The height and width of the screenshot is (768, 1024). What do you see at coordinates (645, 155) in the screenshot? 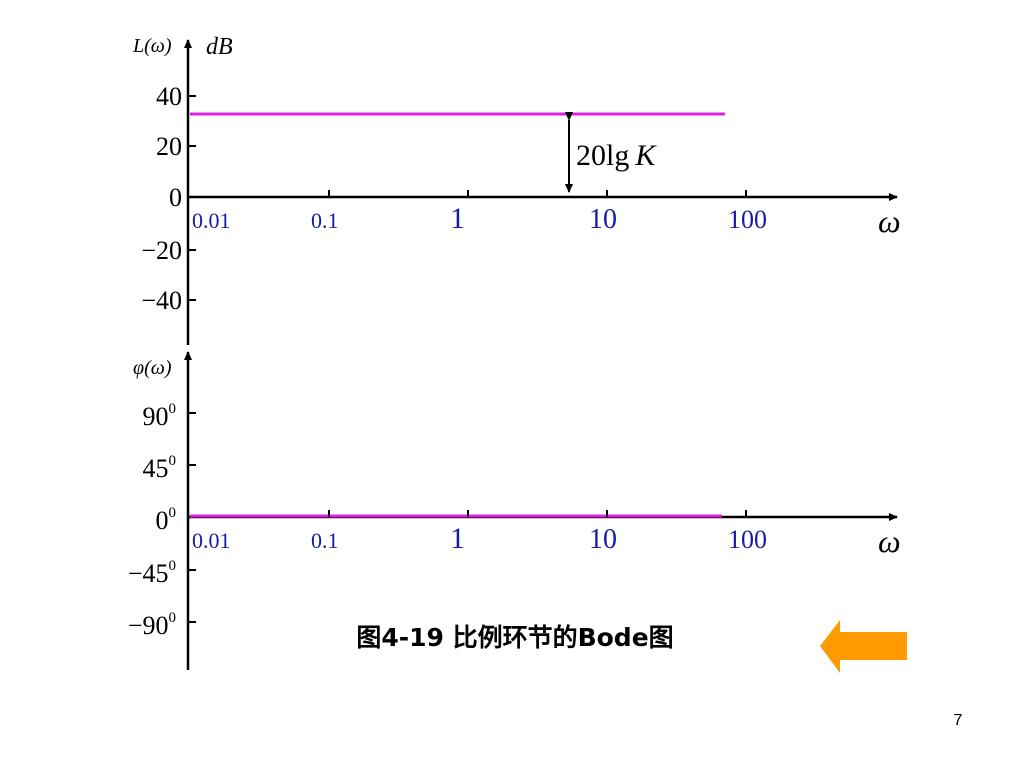
I see `annotation-symbol: K` at bounding box center [645, 155].